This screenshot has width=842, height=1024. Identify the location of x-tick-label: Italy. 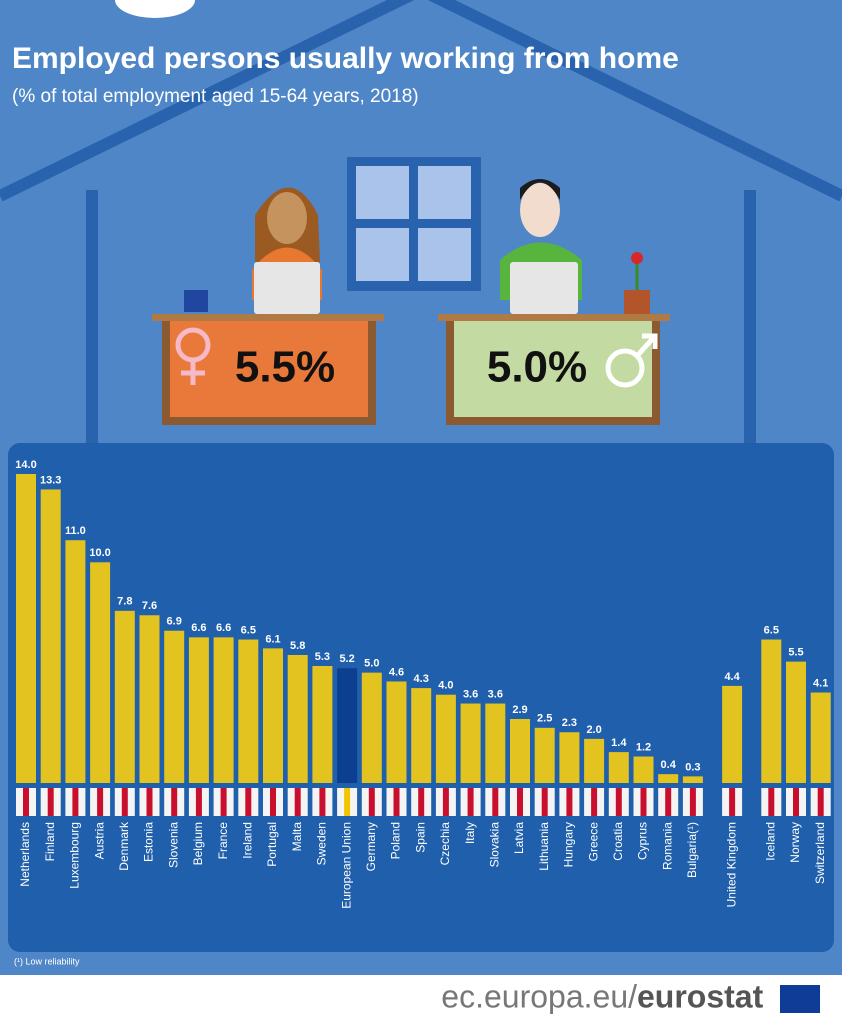
(470, 833).